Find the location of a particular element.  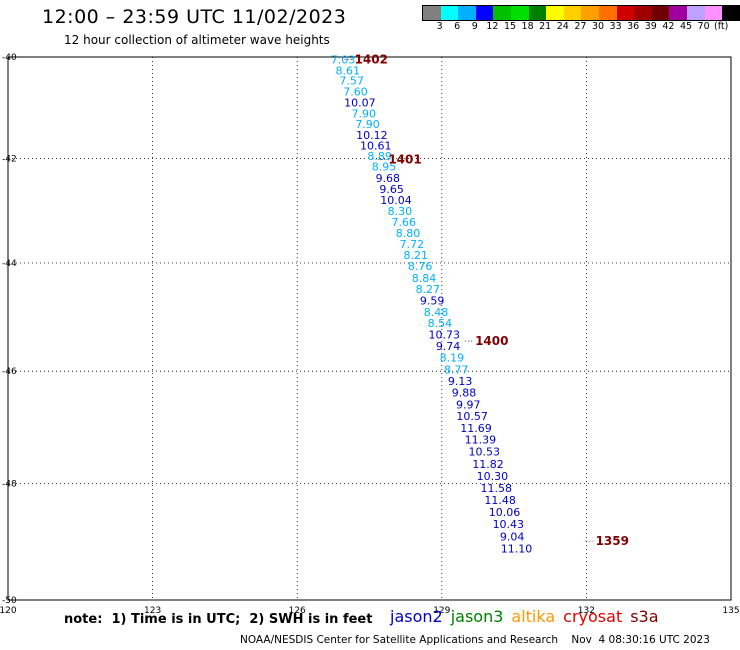

legend-jason3: jason3 is located at coordinates (477, 616).